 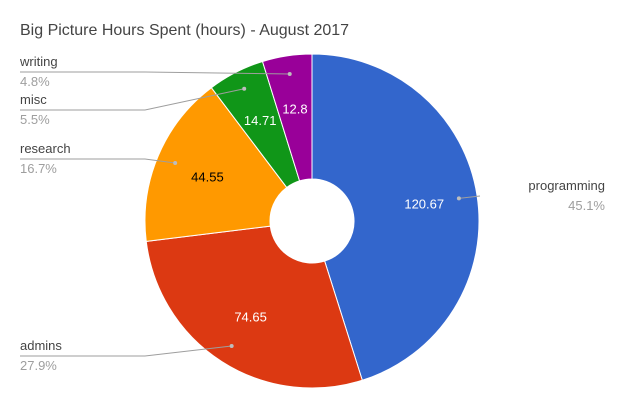 What do you see at coordinates (33, 99) in the screenshot?
I see `callout-name-misc: misc` at bounding box center [33, 99].